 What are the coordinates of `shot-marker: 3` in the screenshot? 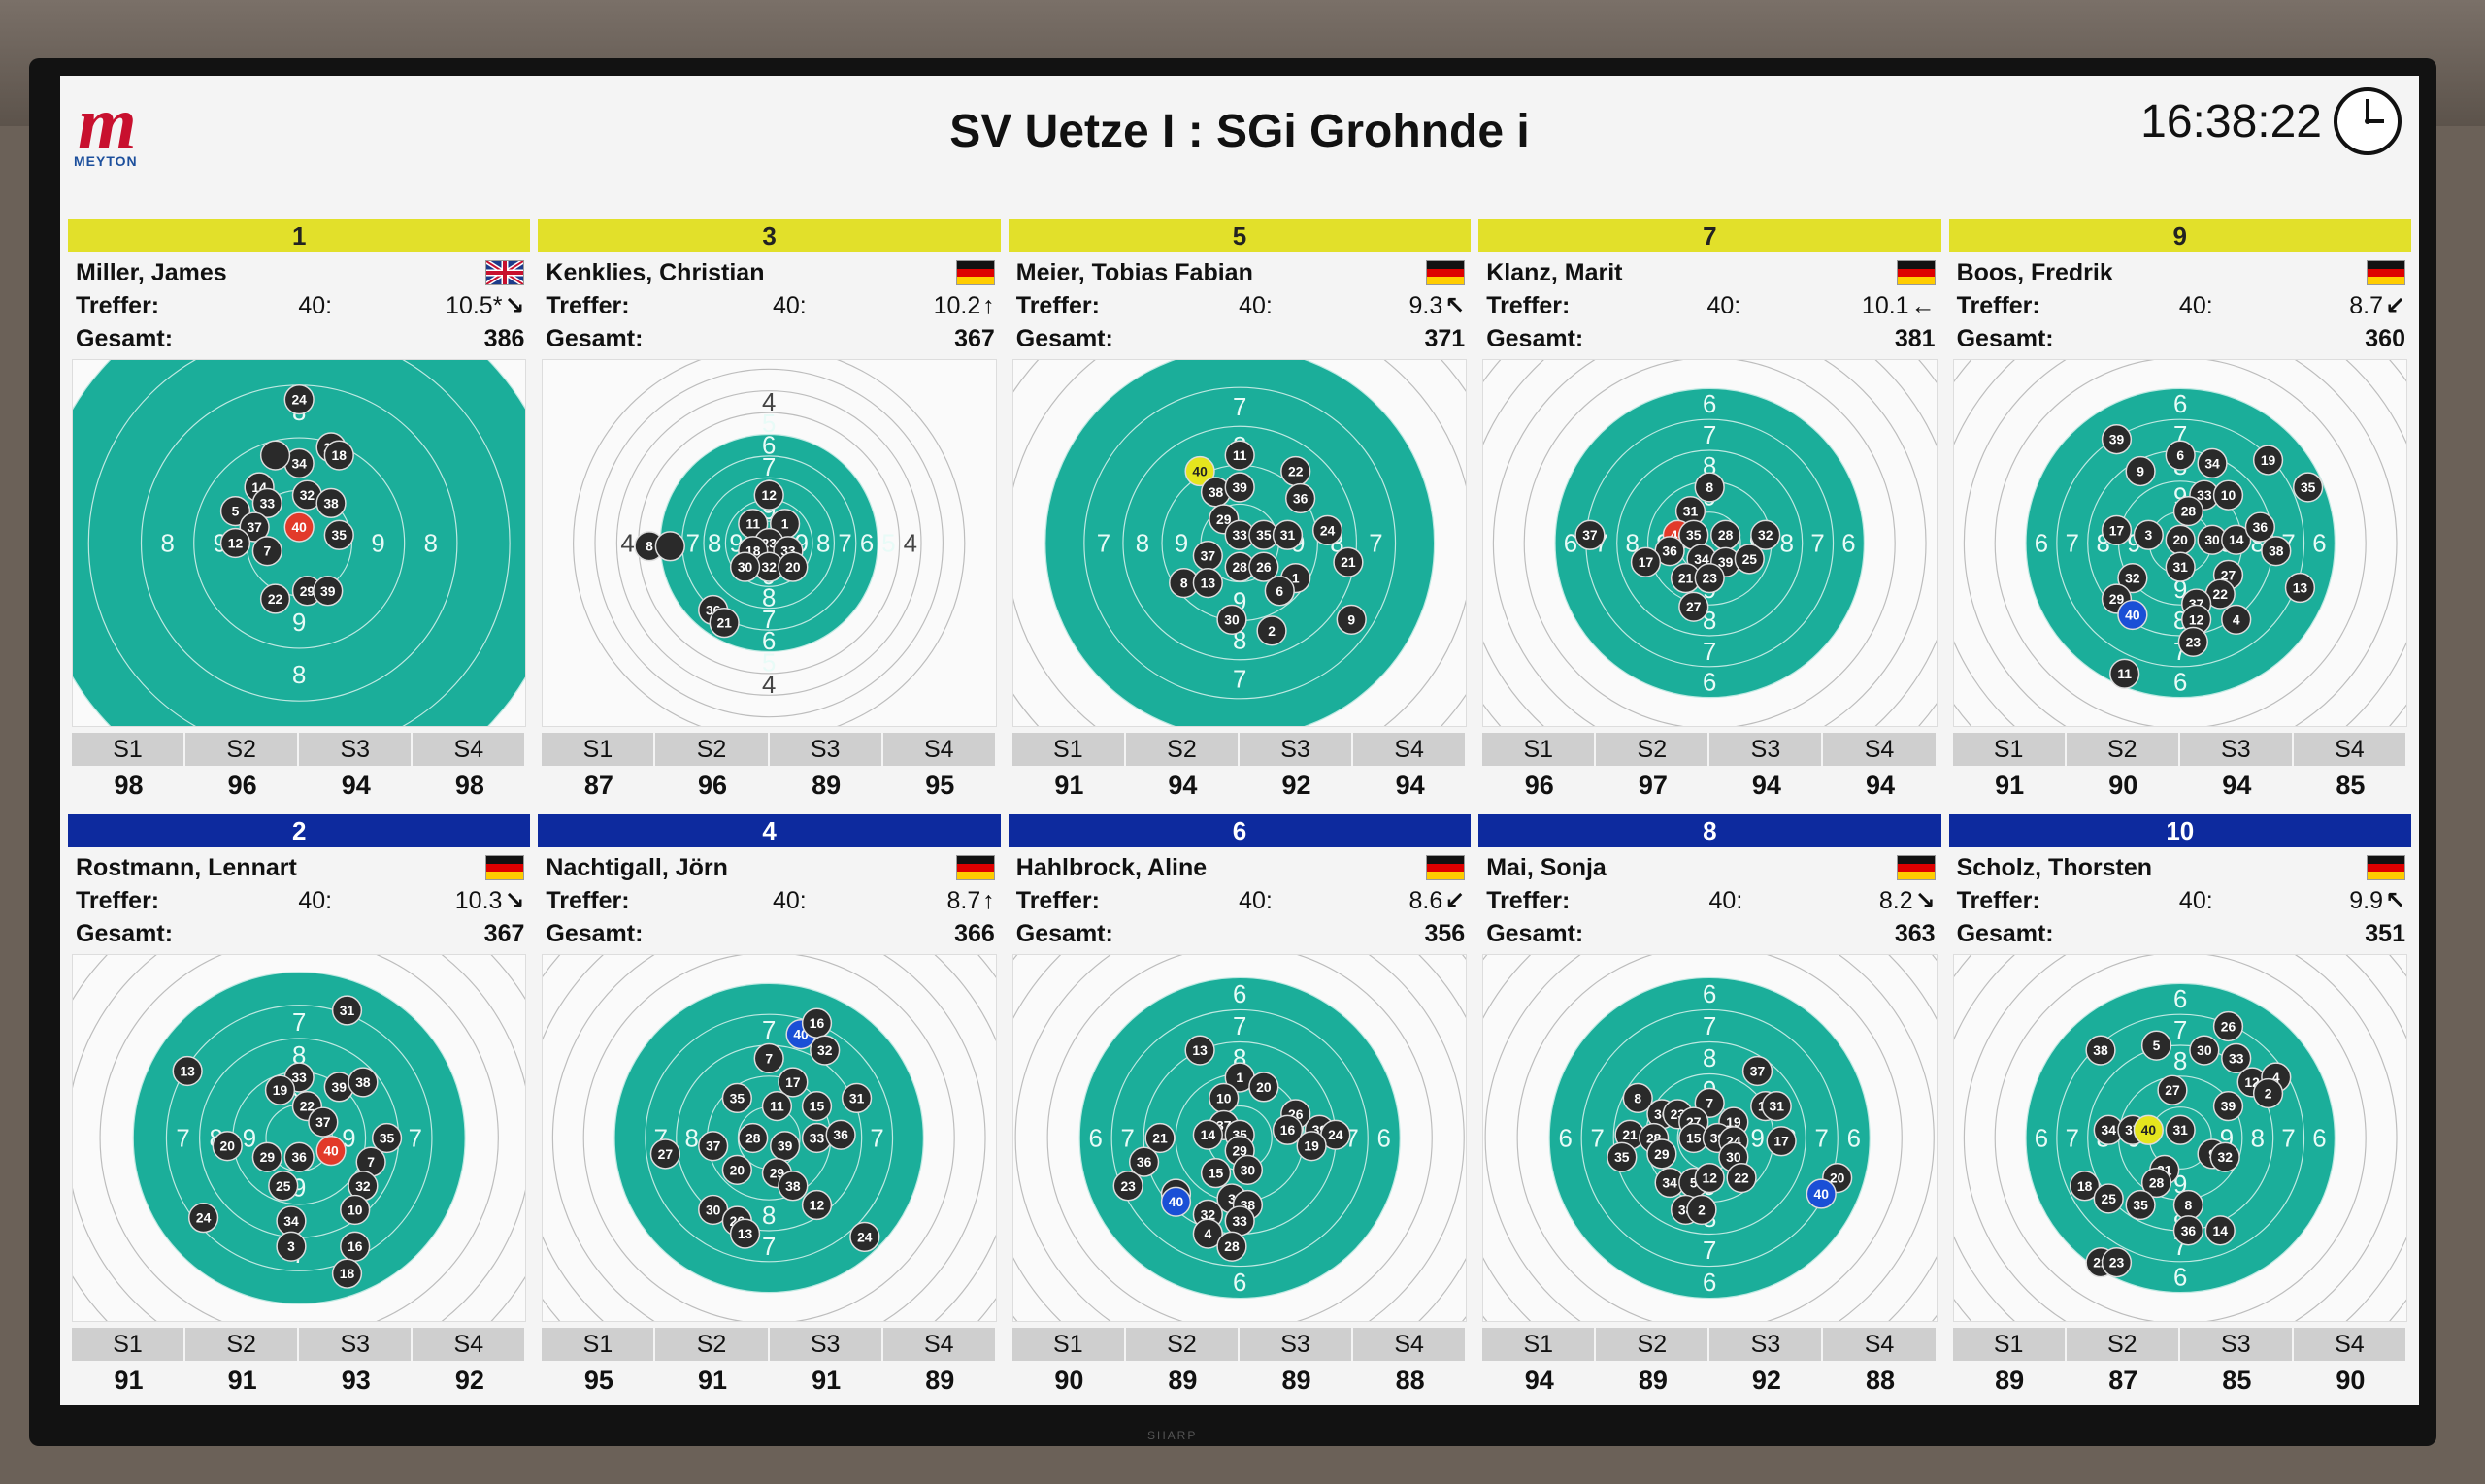 It's located at (291, 1246).